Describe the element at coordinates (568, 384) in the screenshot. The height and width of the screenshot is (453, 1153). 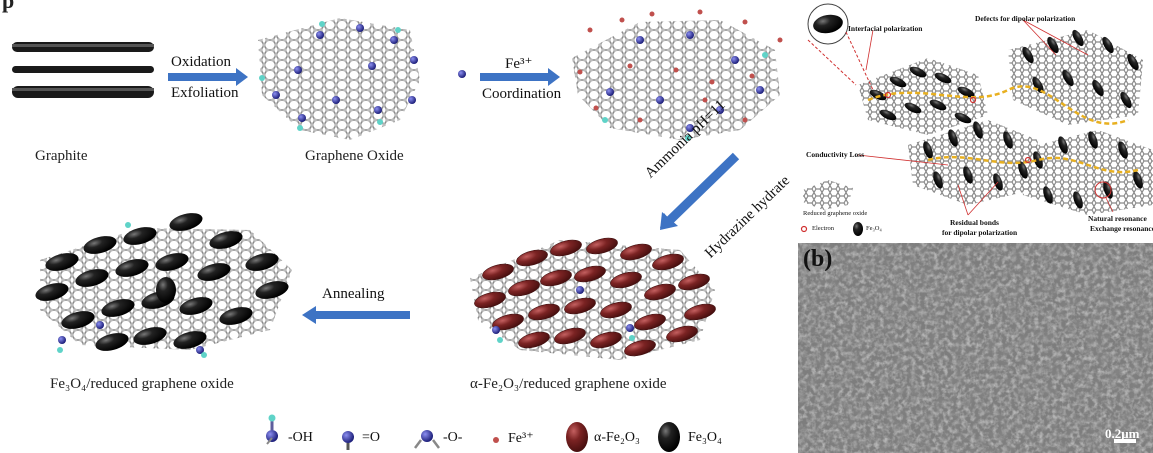
I see `label-fe2o3-rgo: α-Fe₂O₃/reduced graphene oxide` at that location.